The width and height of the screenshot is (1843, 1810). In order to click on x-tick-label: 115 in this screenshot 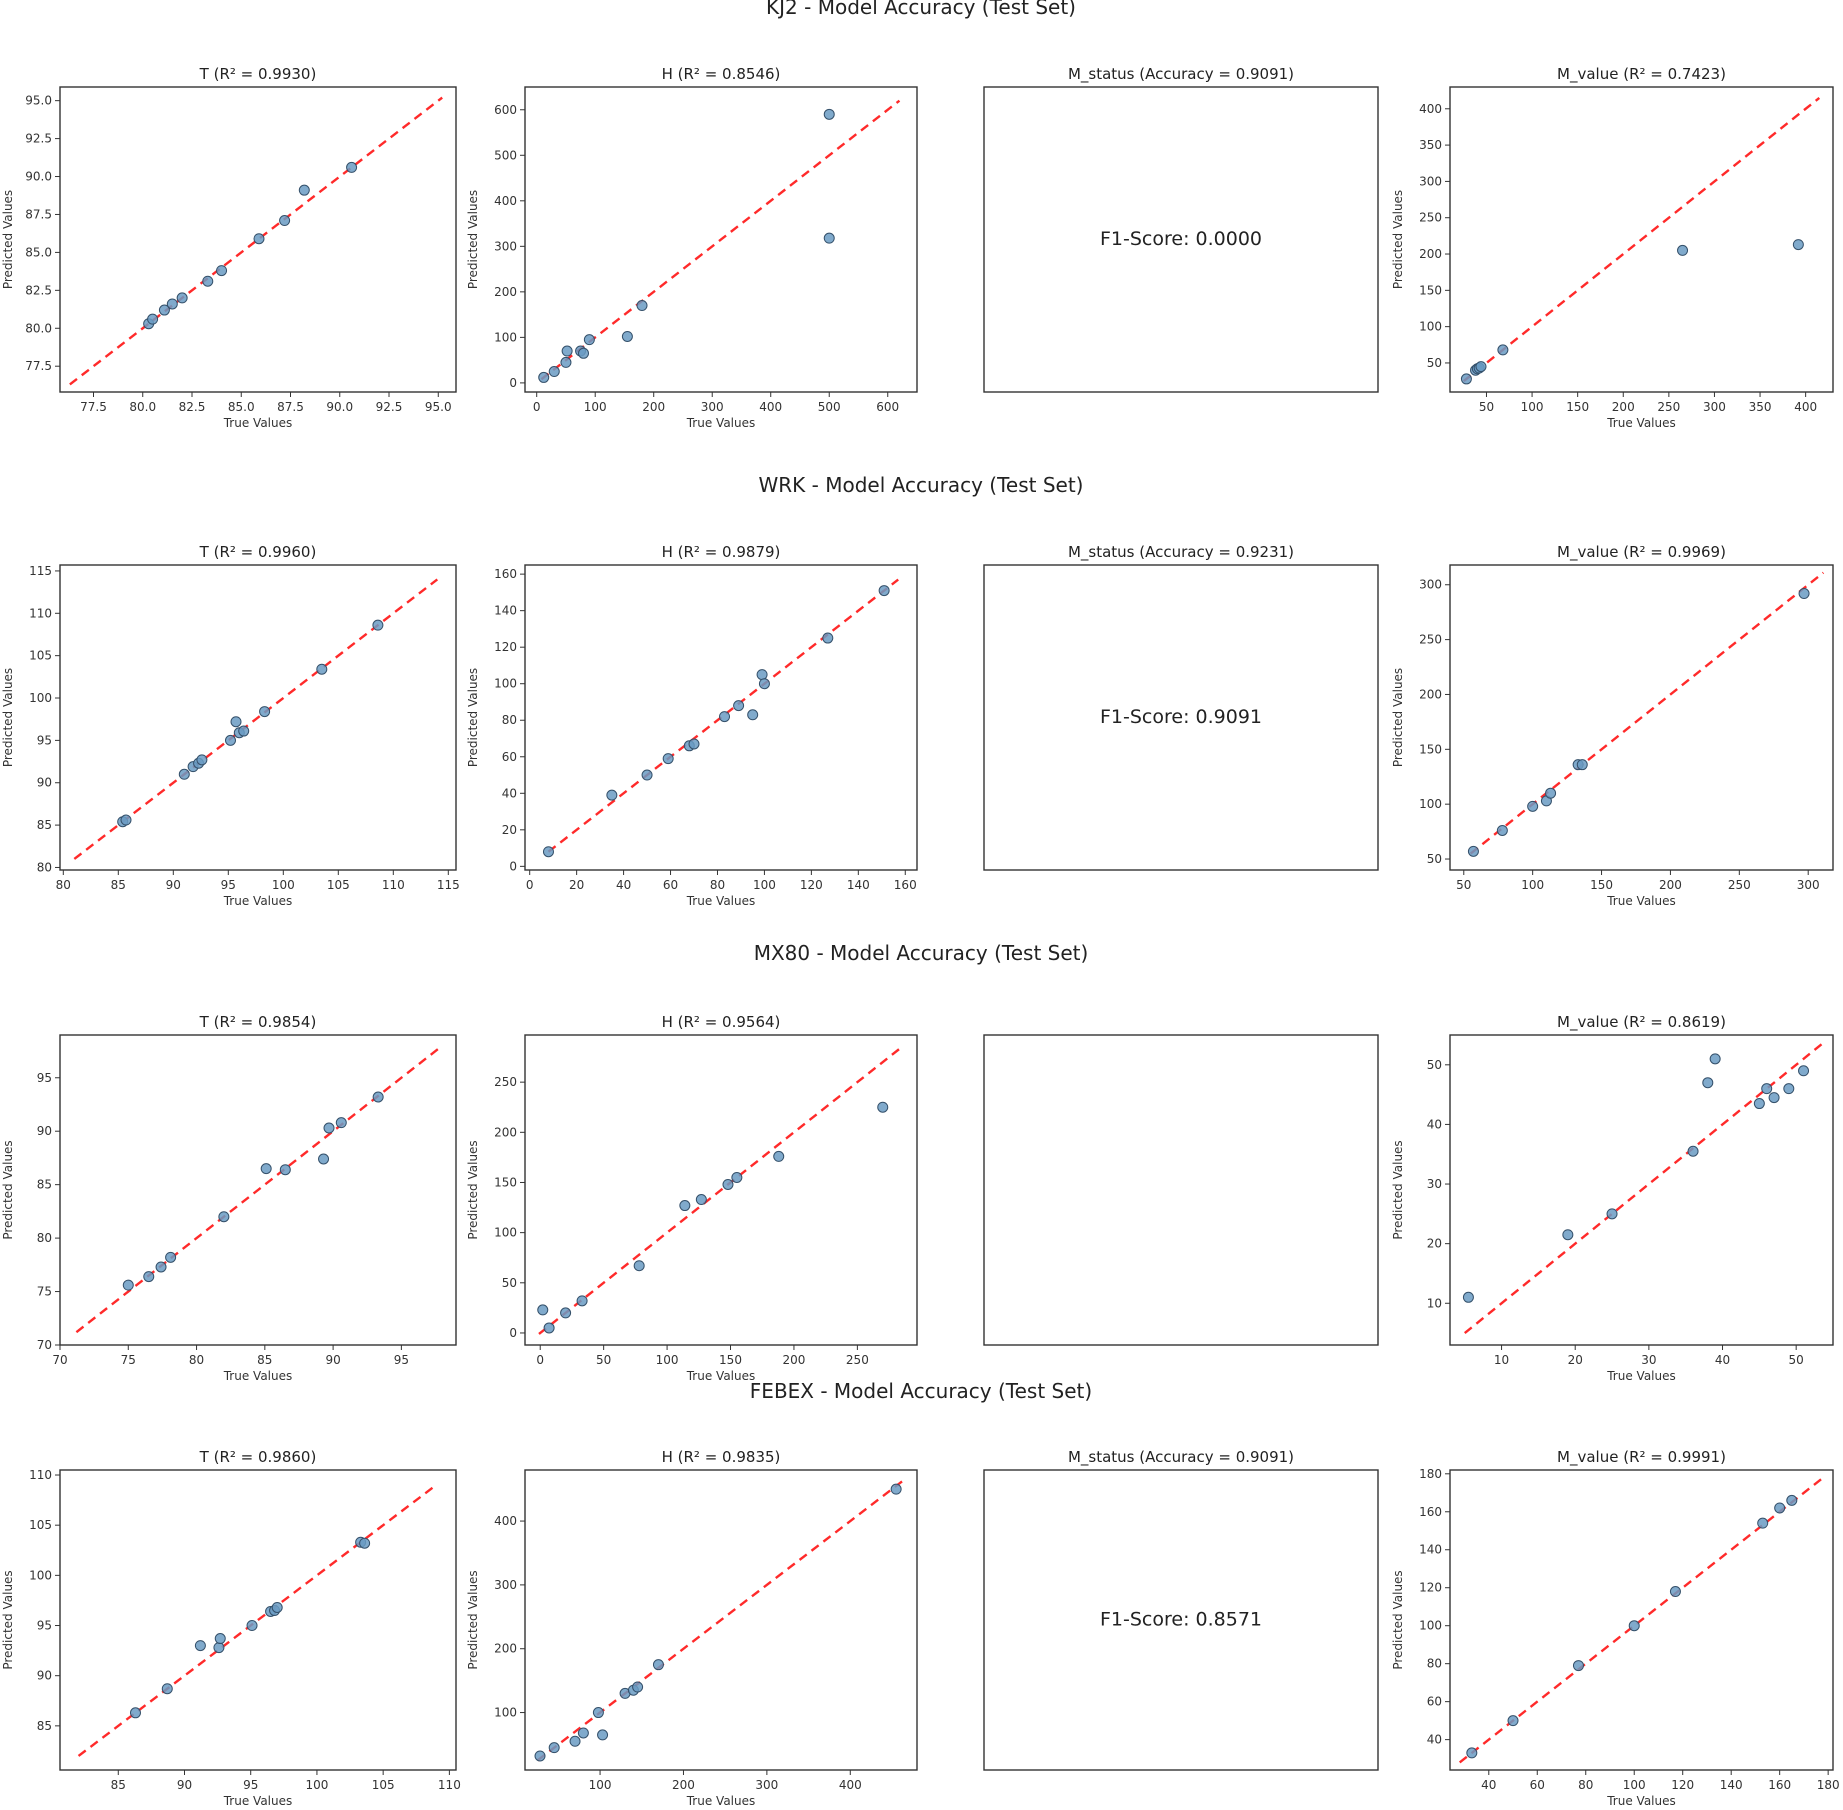, I will do `click(448, 885)`.